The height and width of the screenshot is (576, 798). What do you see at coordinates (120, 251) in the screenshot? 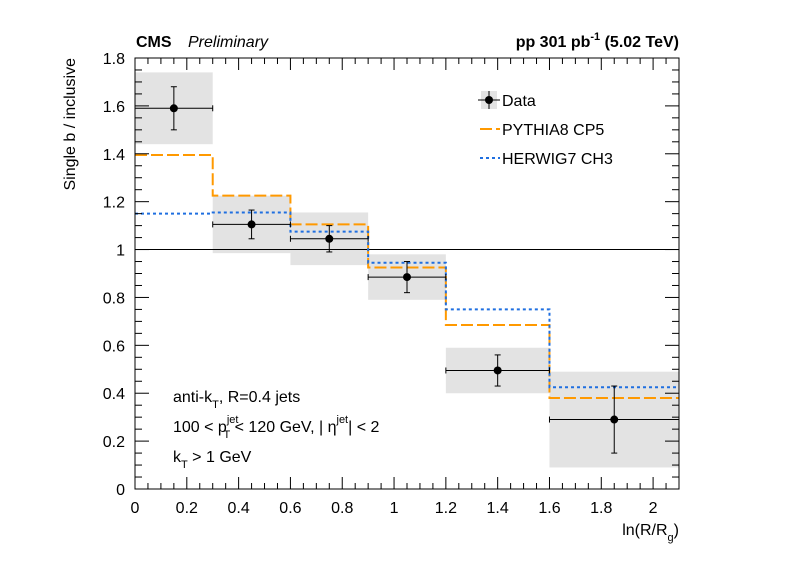
I see `y-tick-label: 1` at bounding box center [120, 251].